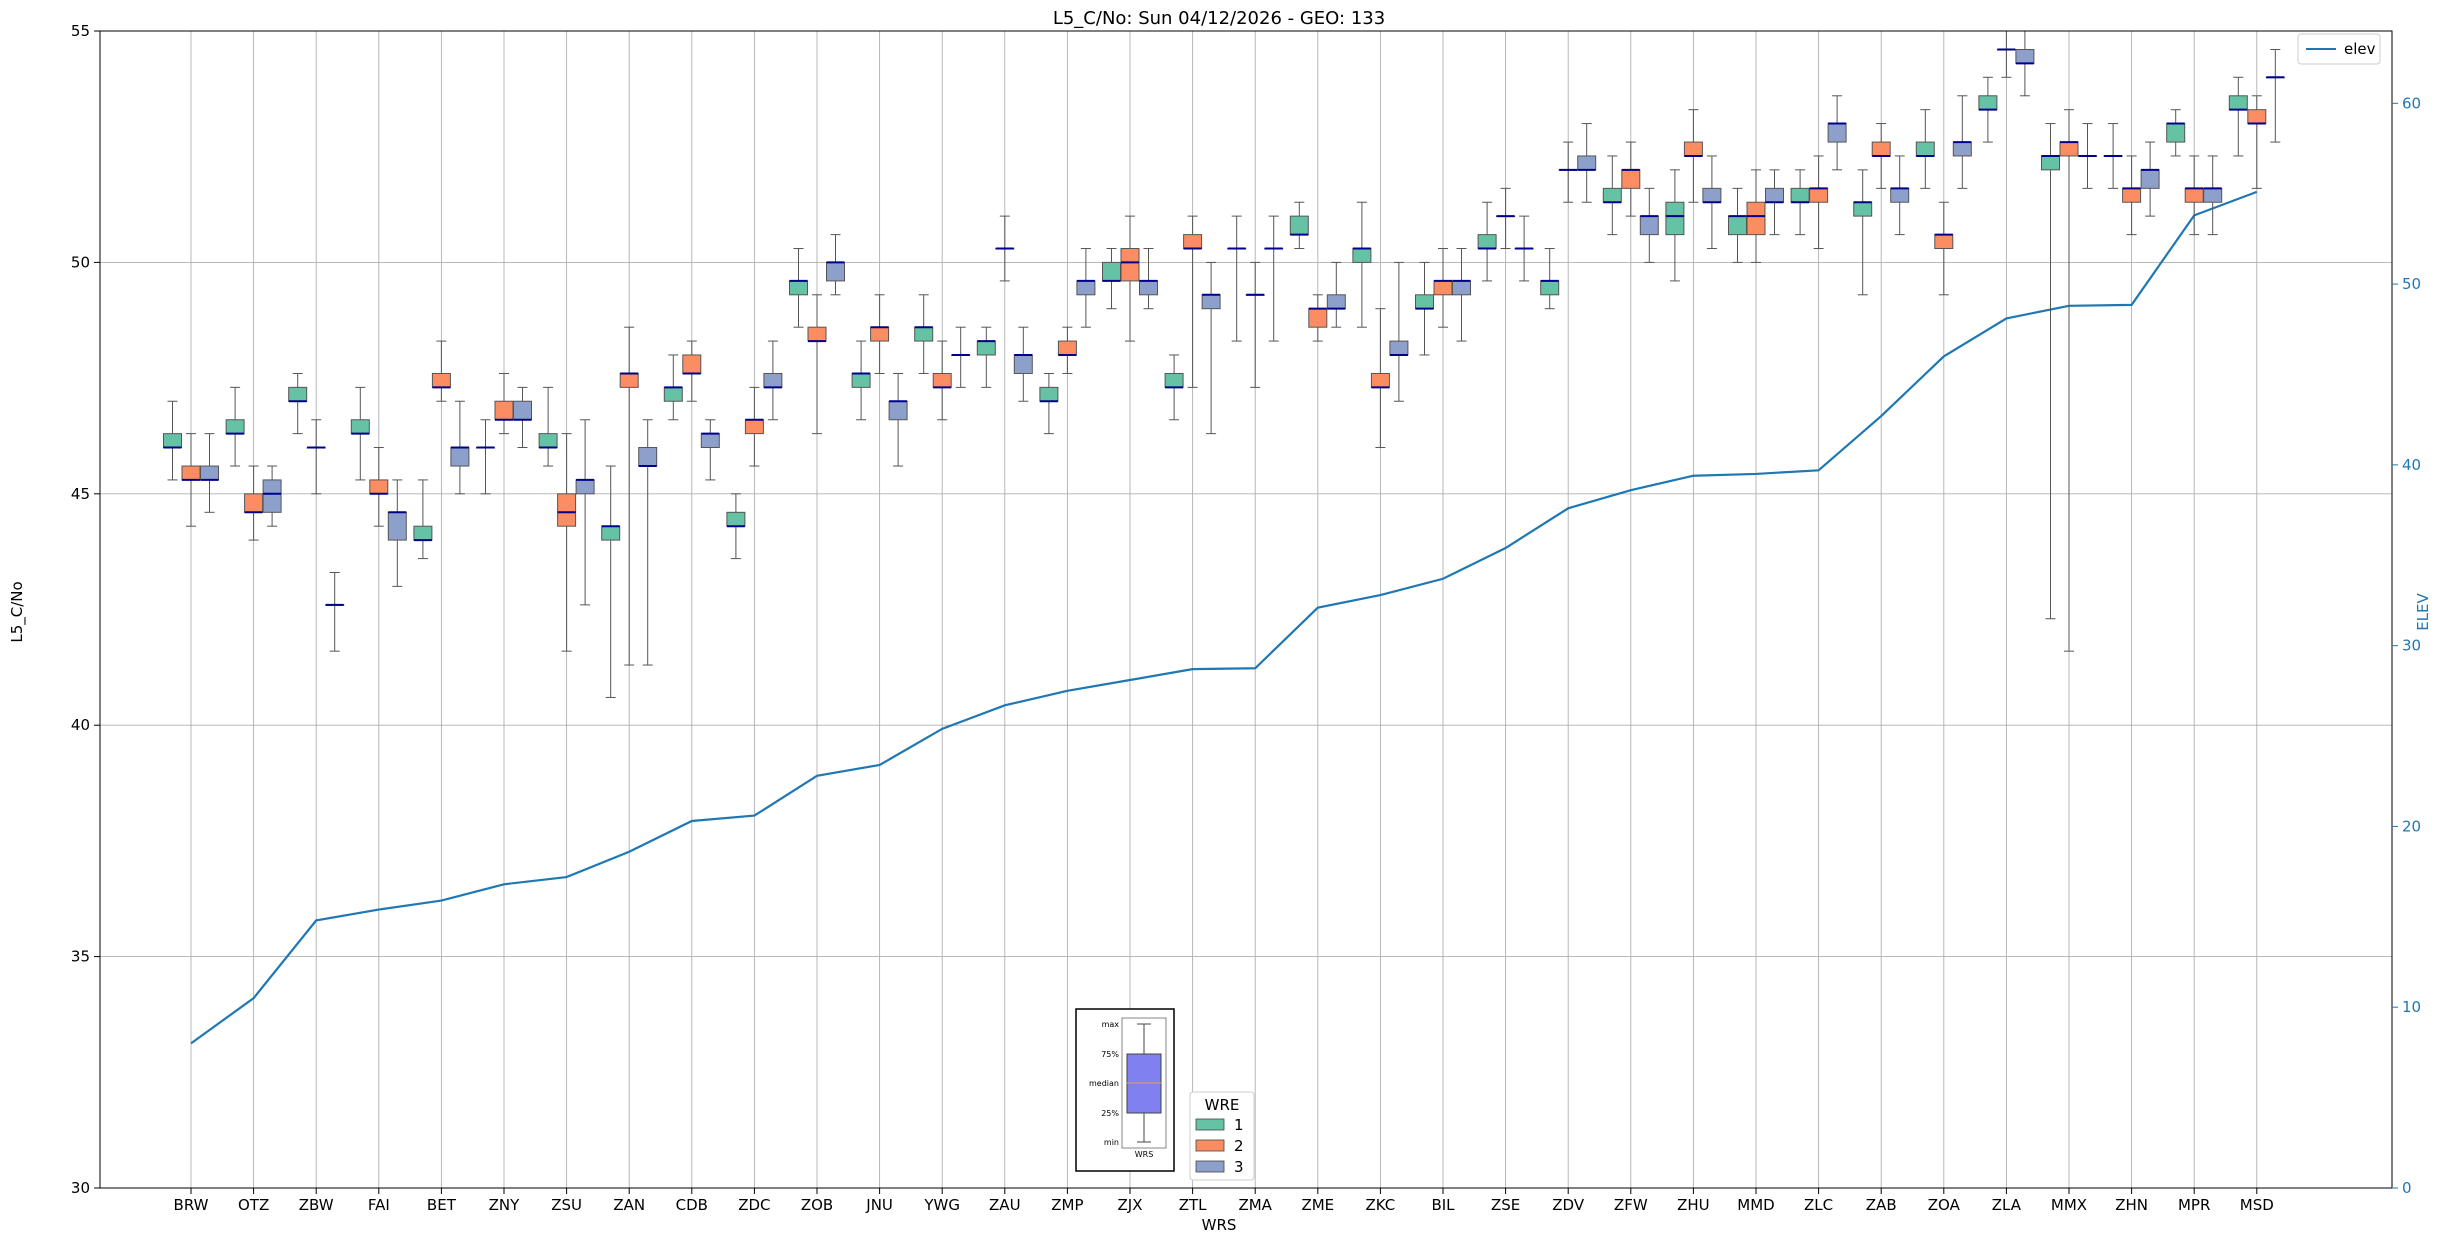 Image resolution: width=2438 pixels, height=1240 pixels. What do you see at coordinates (1222, 1136) in the screenshot?
I see `wre-legend: WRE 1 2 3` at bounding box center [1222, 1136].